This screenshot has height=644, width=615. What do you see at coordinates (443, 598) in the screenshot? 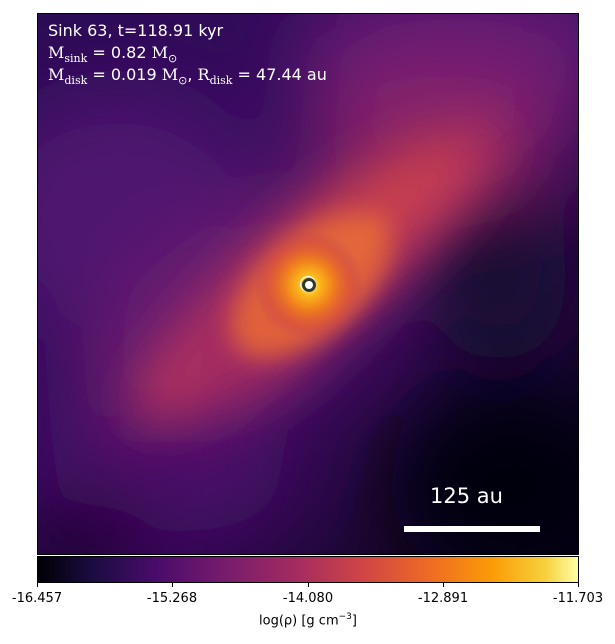
I see `colorbar-tick-label: -12.891` at bounding box center [443, 598].